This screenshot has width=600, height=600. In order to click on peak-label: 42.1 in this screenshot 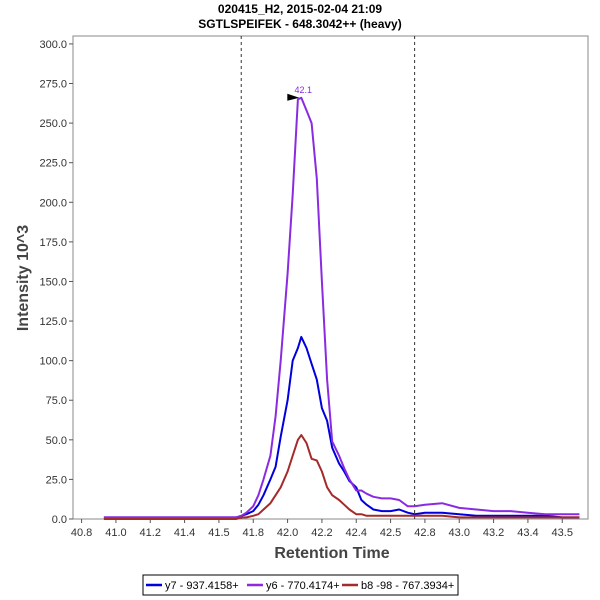, I will do `click(304, 90)`.